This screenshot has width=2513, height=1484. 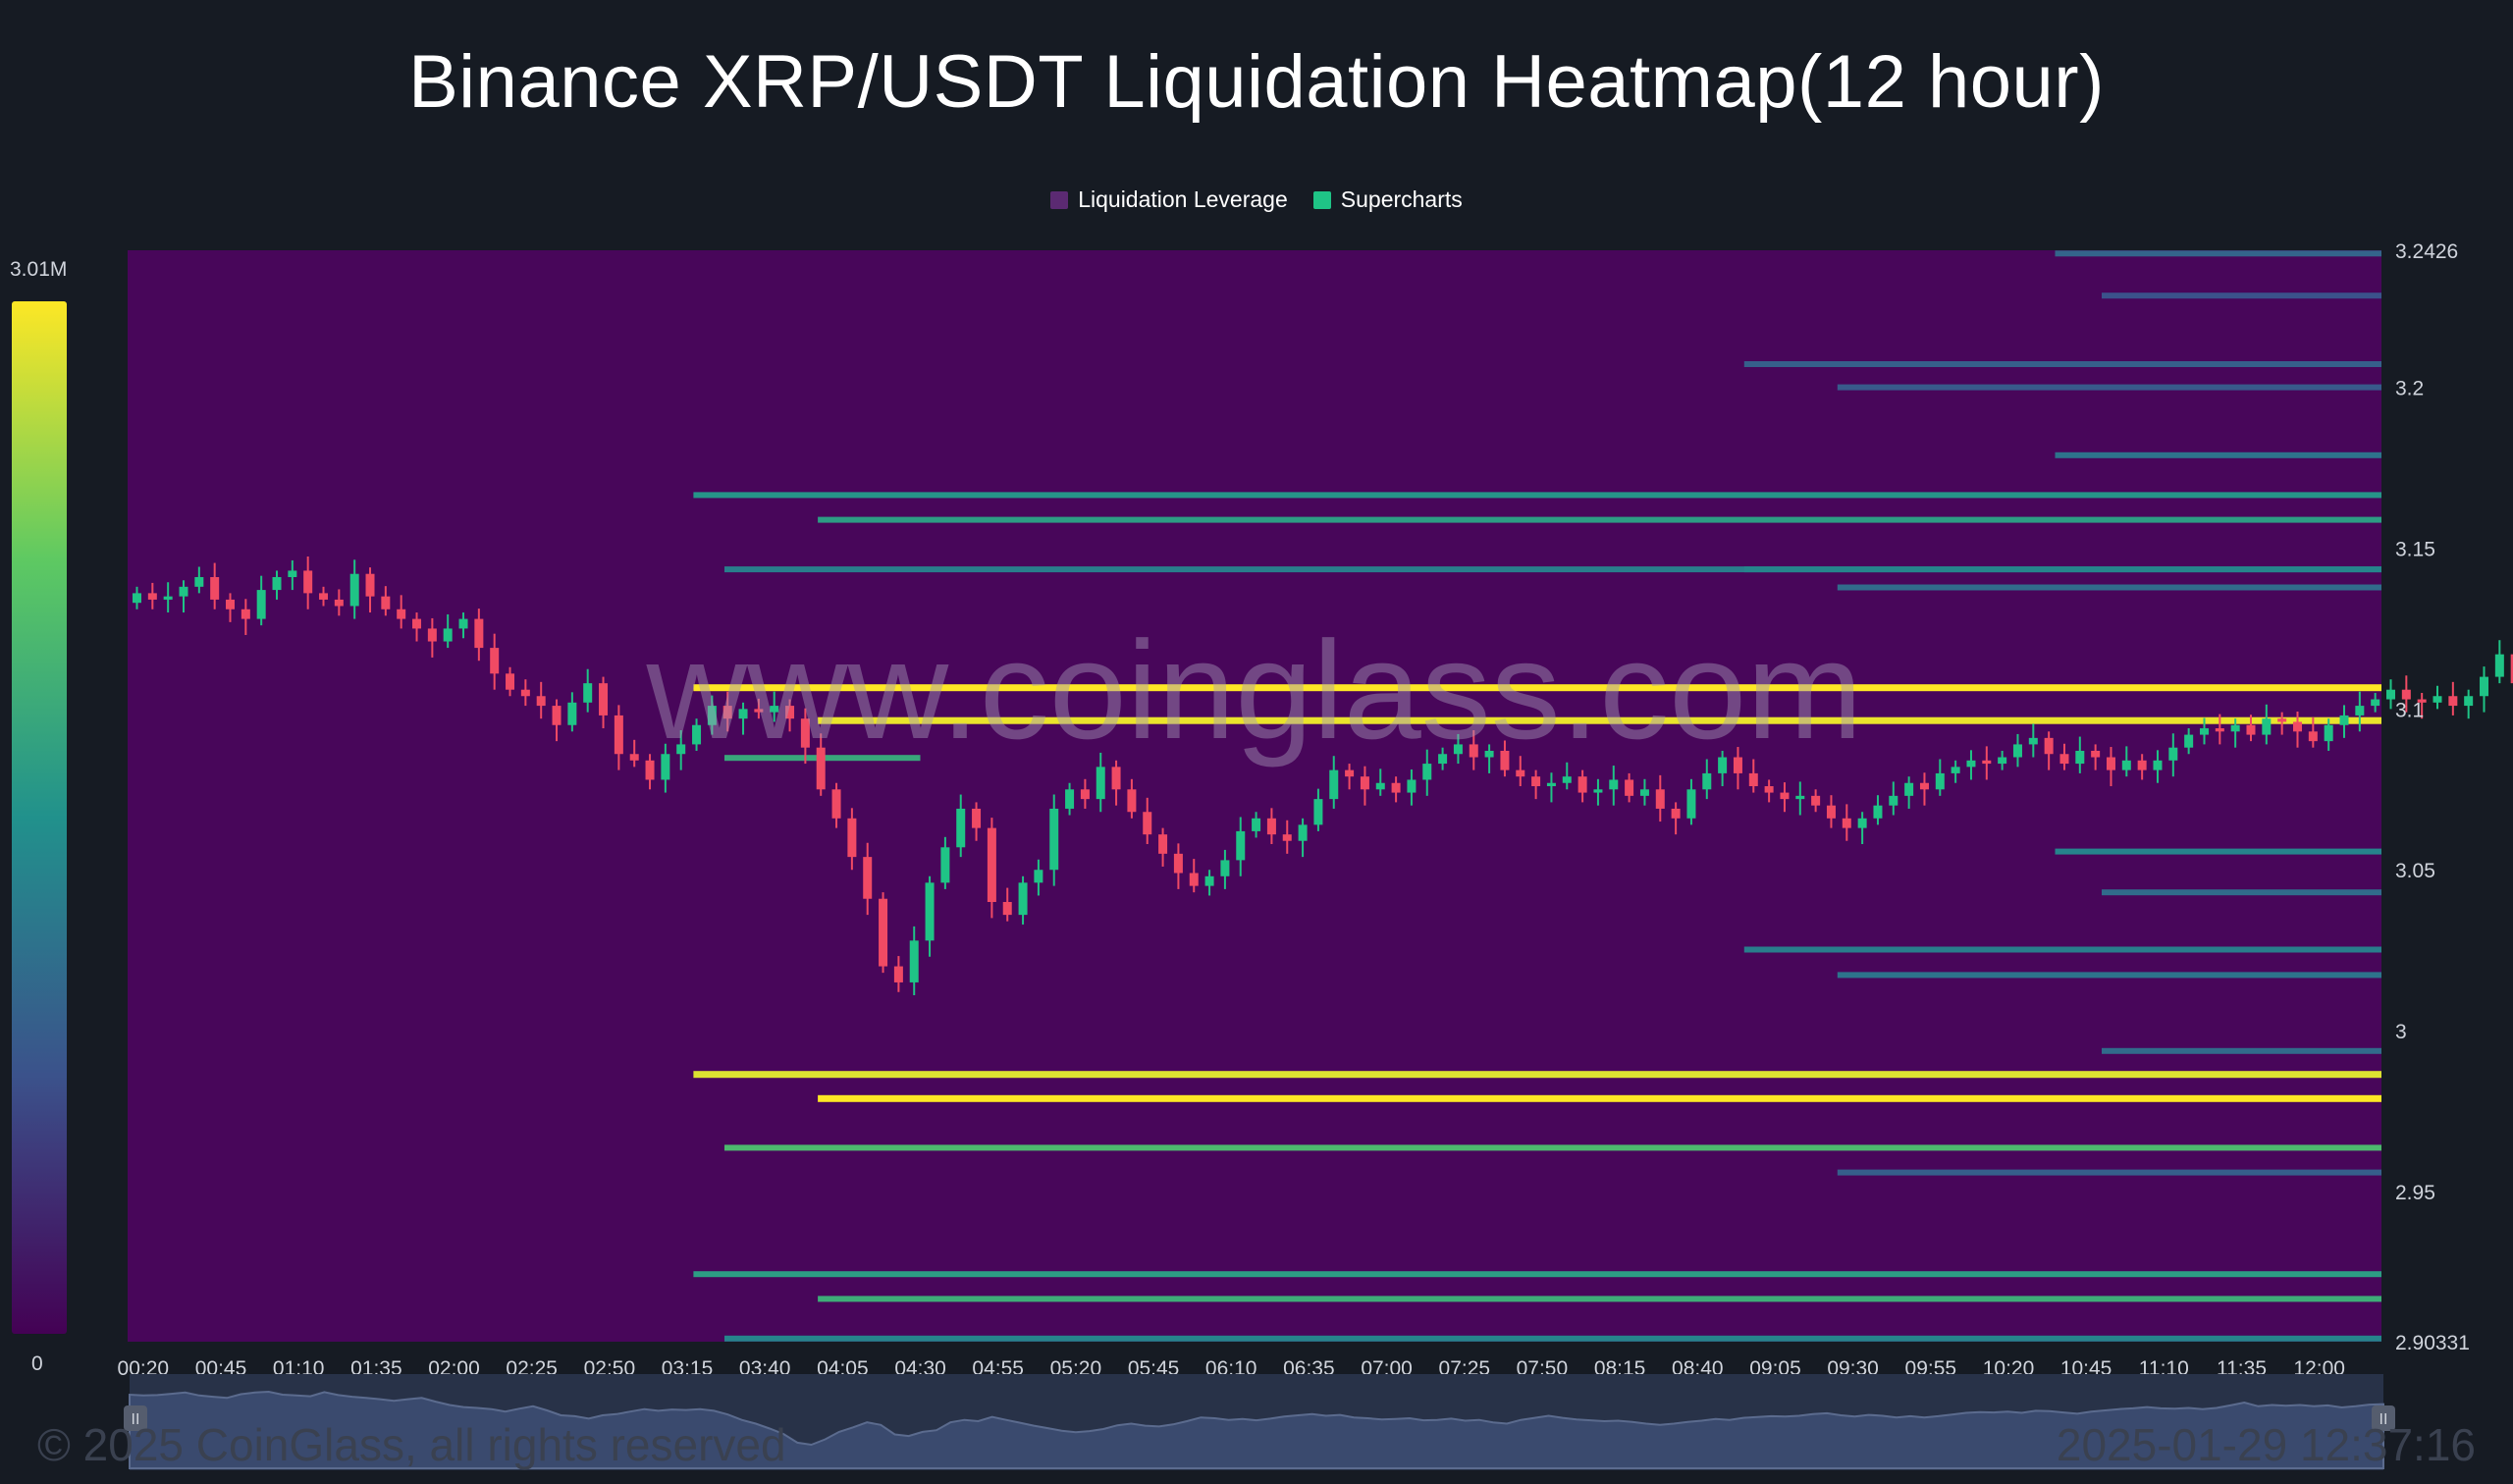 I want to click on legend-label-liquidation-leverage: Liquidation Leverage, so click(x=1183, y=199).